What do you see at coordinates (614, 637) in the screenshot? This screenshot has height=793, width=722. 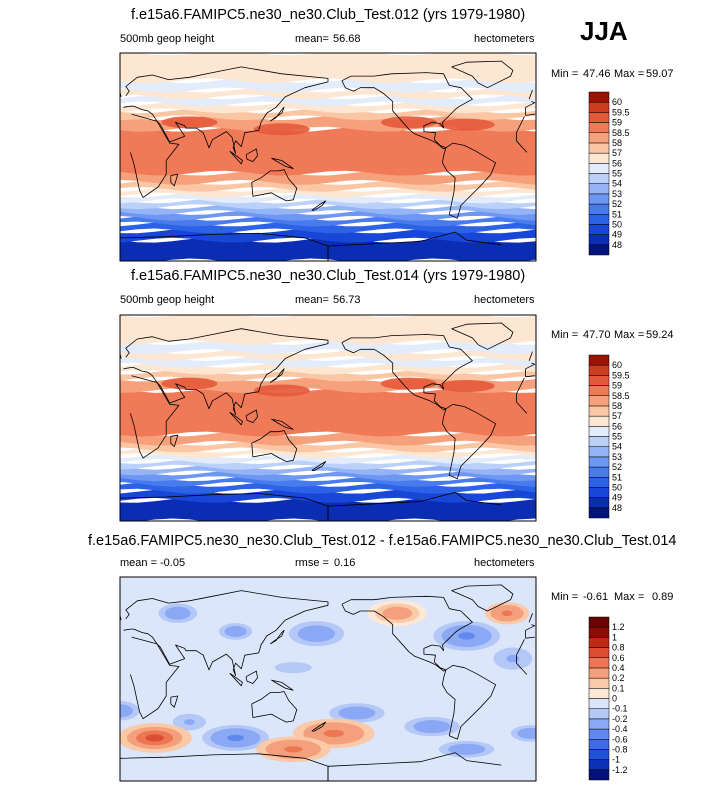 I see `colorbar-tick-label: 1` at bounding box center [614, 637].